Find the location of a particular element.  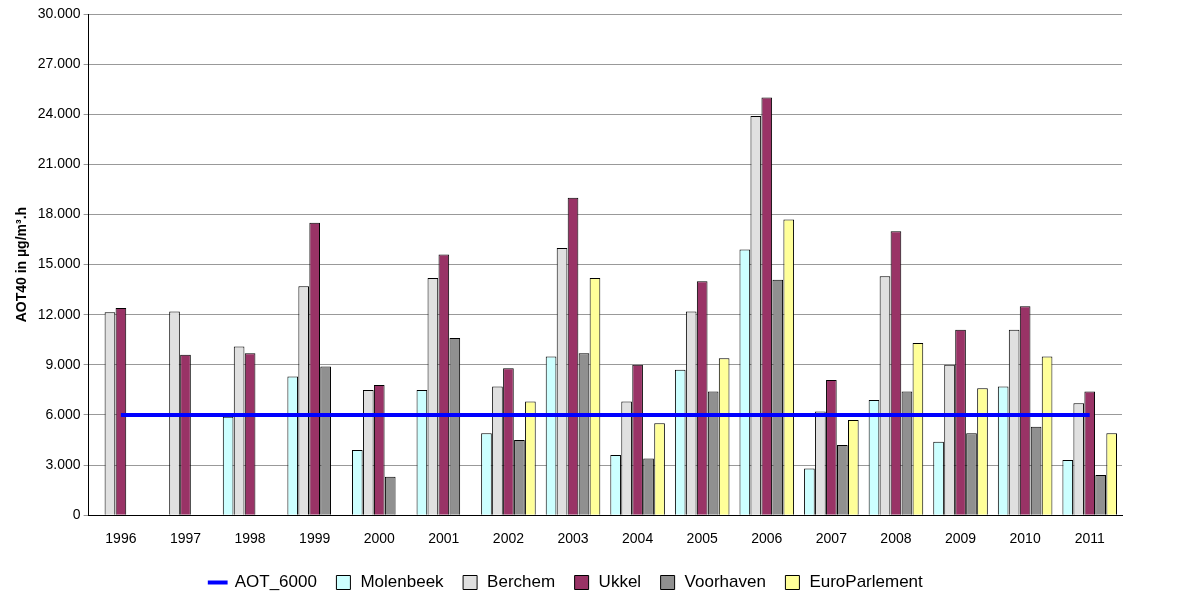

legend-label: EuroParlement is located at coordinates (866, 582).